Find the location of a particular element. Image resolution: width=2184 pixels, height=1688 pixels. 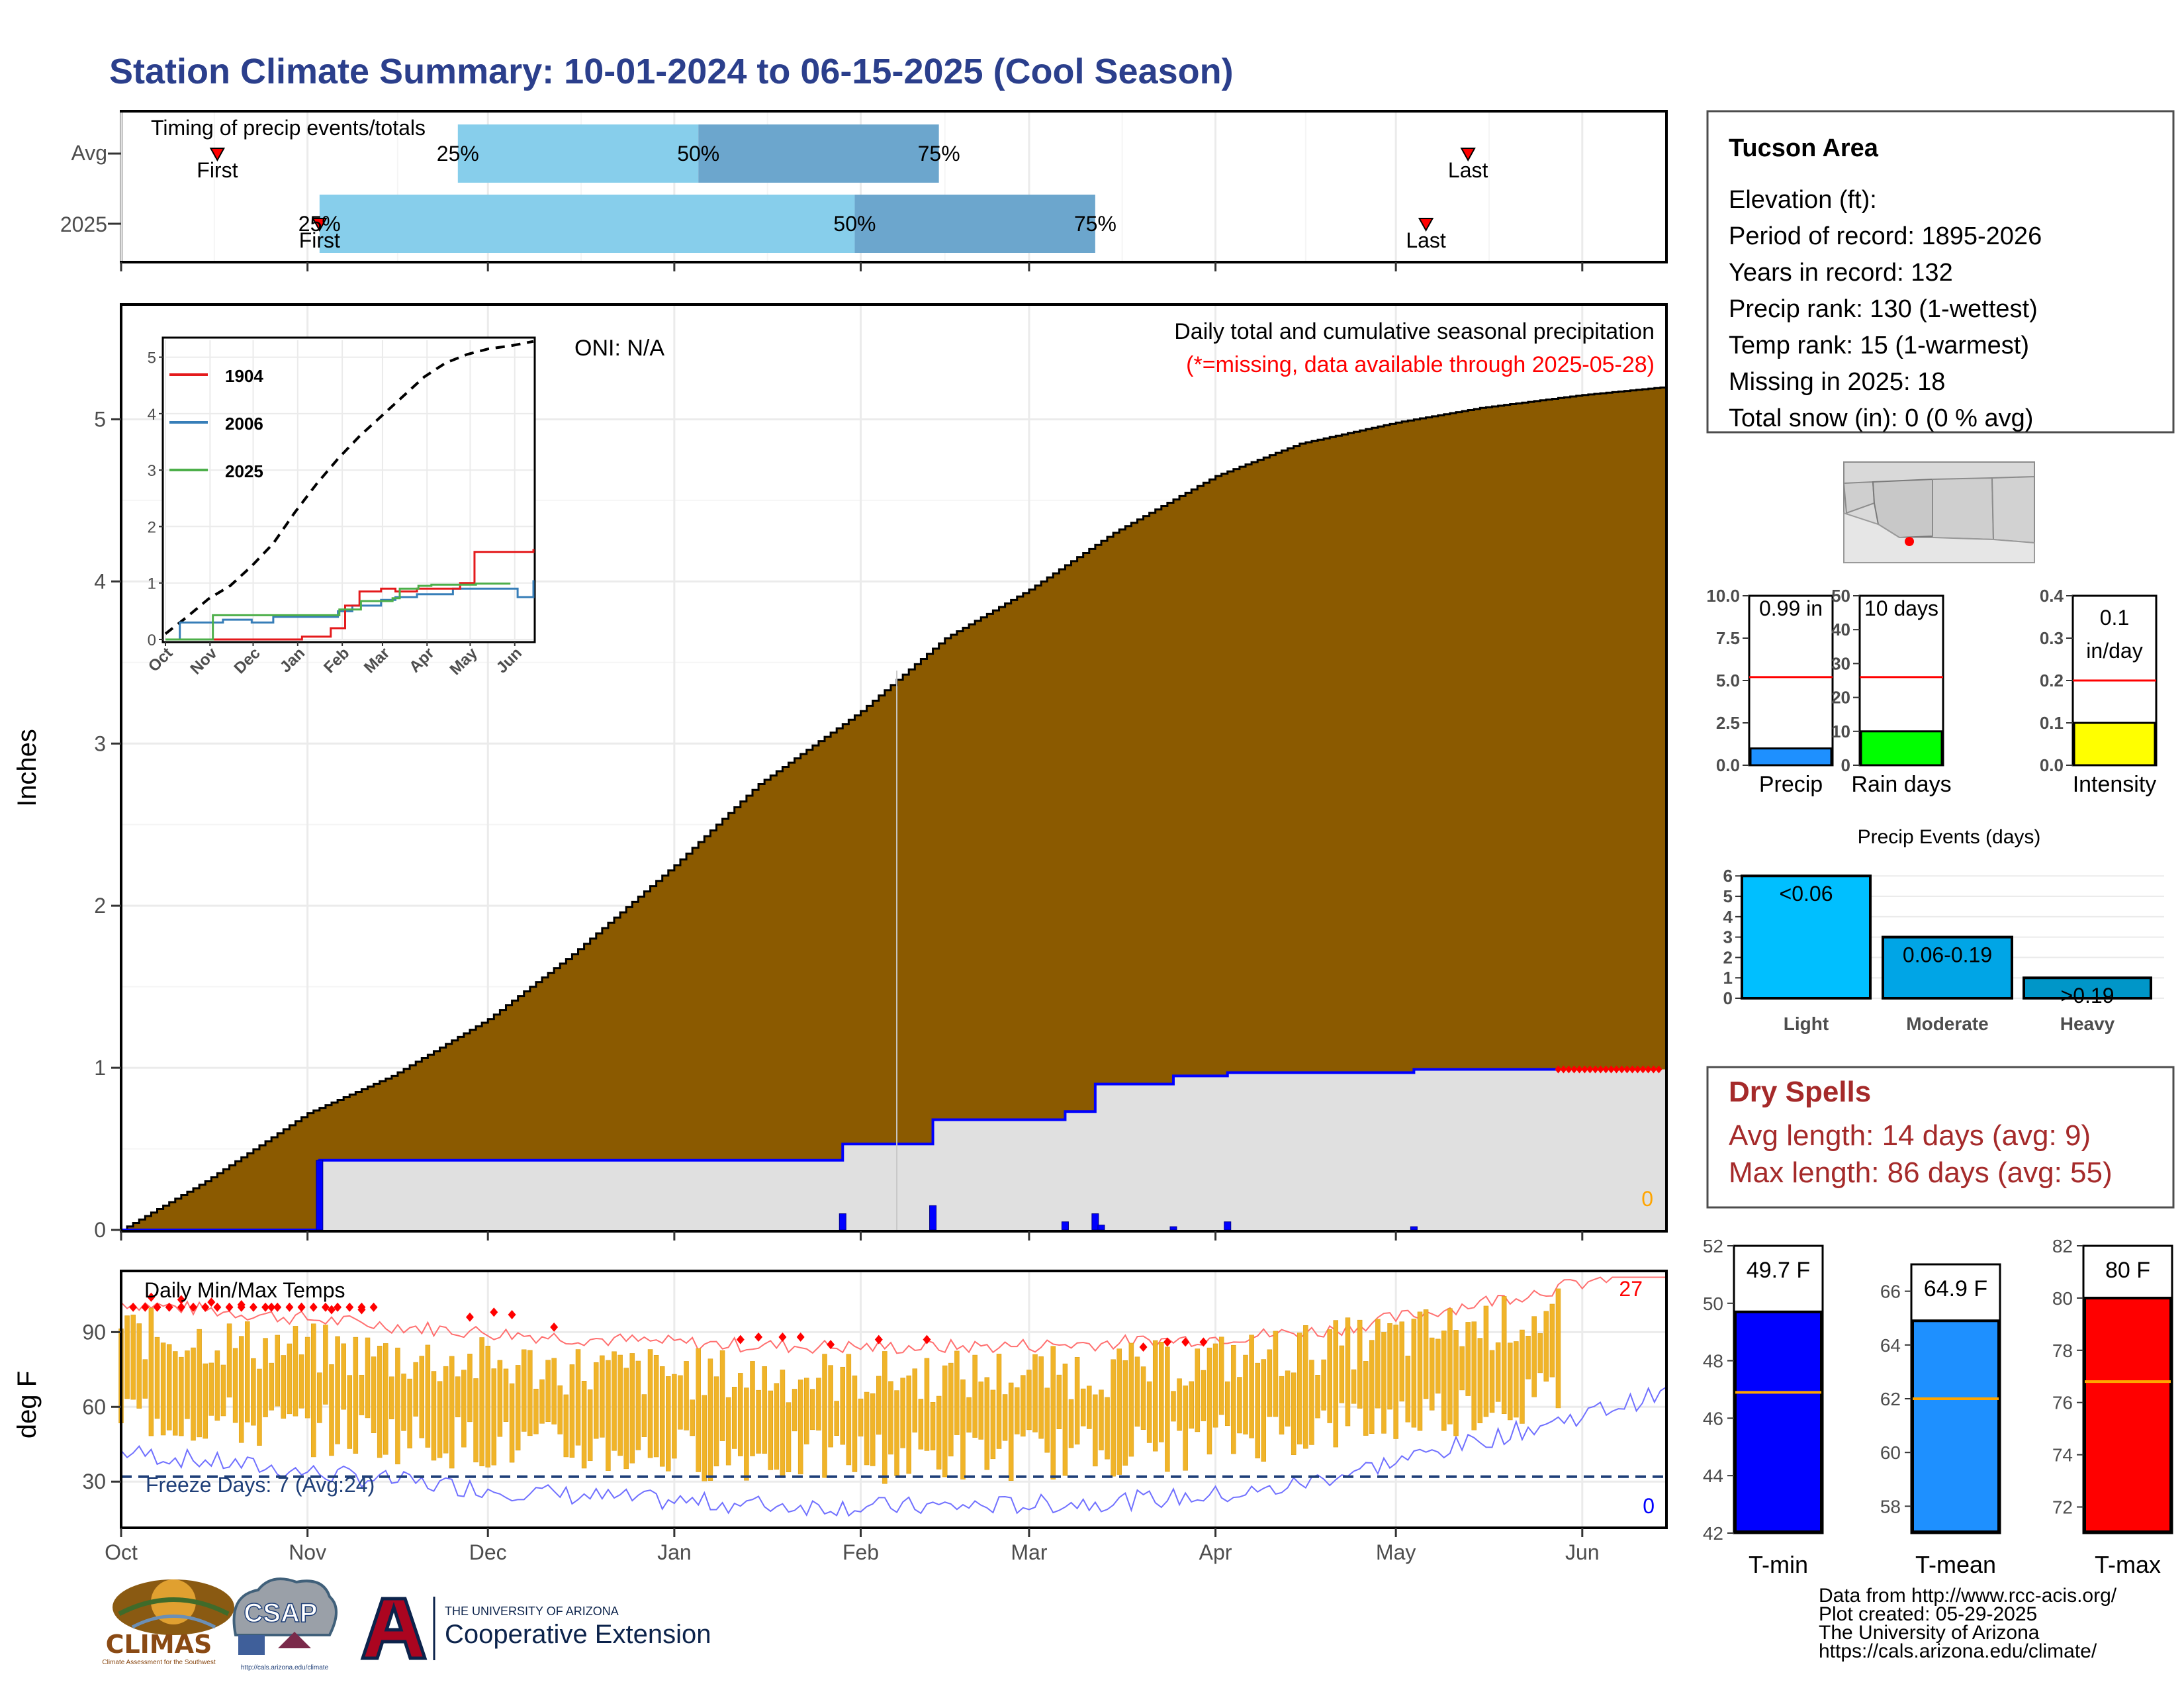

minibar-value-bar is located at coordinates (1901, 748).